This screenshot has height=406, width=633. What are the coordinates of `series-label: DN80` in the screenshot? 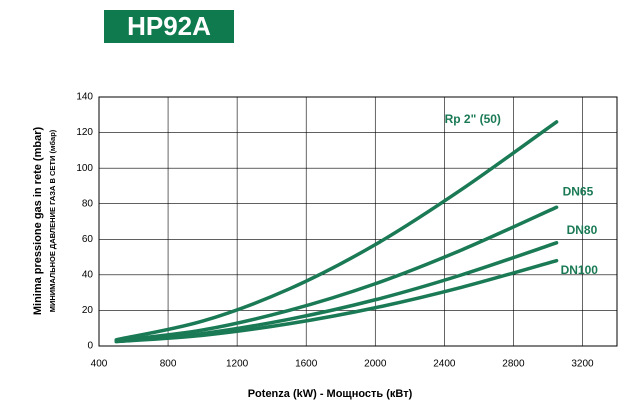 It's located at (582, 230).